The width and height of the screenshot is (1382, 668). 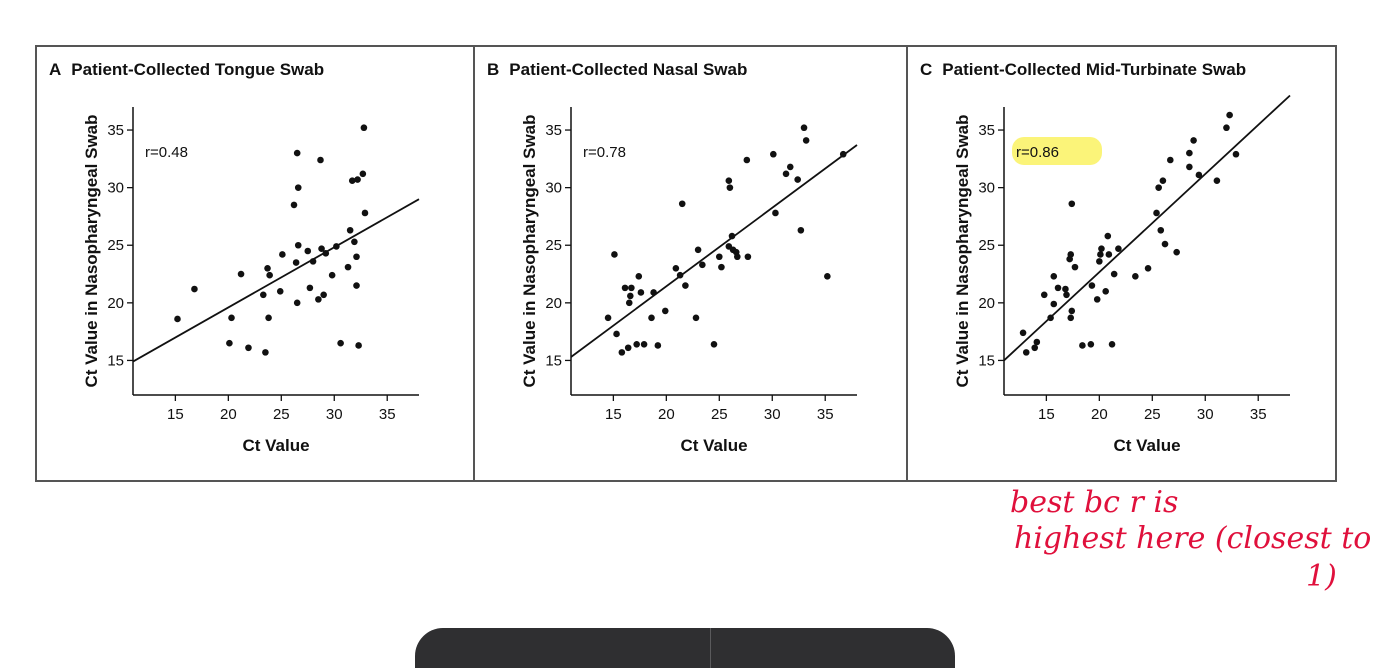 I want to click on panel-b-title: B Patient-Collected Nasal Swab, so click(x=617, y=70).